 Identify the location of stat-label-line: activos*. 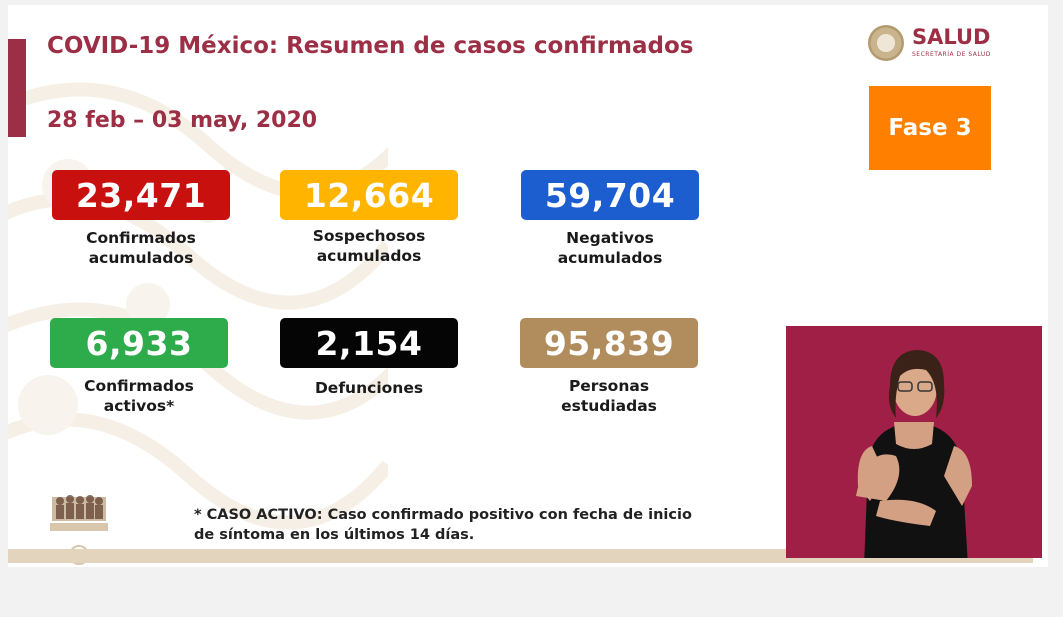
(139, 406).